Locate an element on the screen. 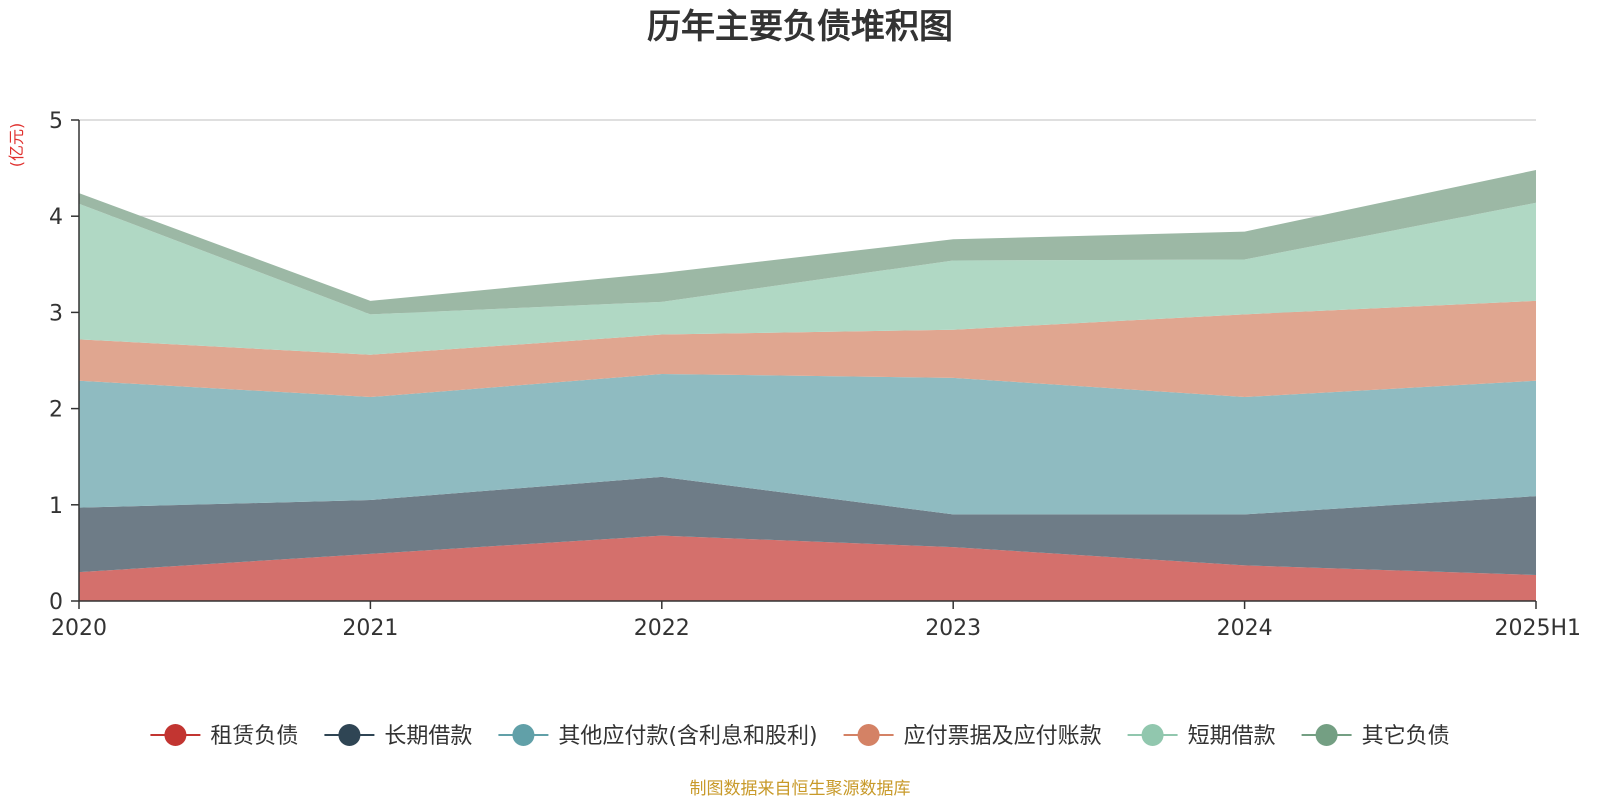  legend-label: 应付票据及应付账款 is located at coordinates (1003, 736).